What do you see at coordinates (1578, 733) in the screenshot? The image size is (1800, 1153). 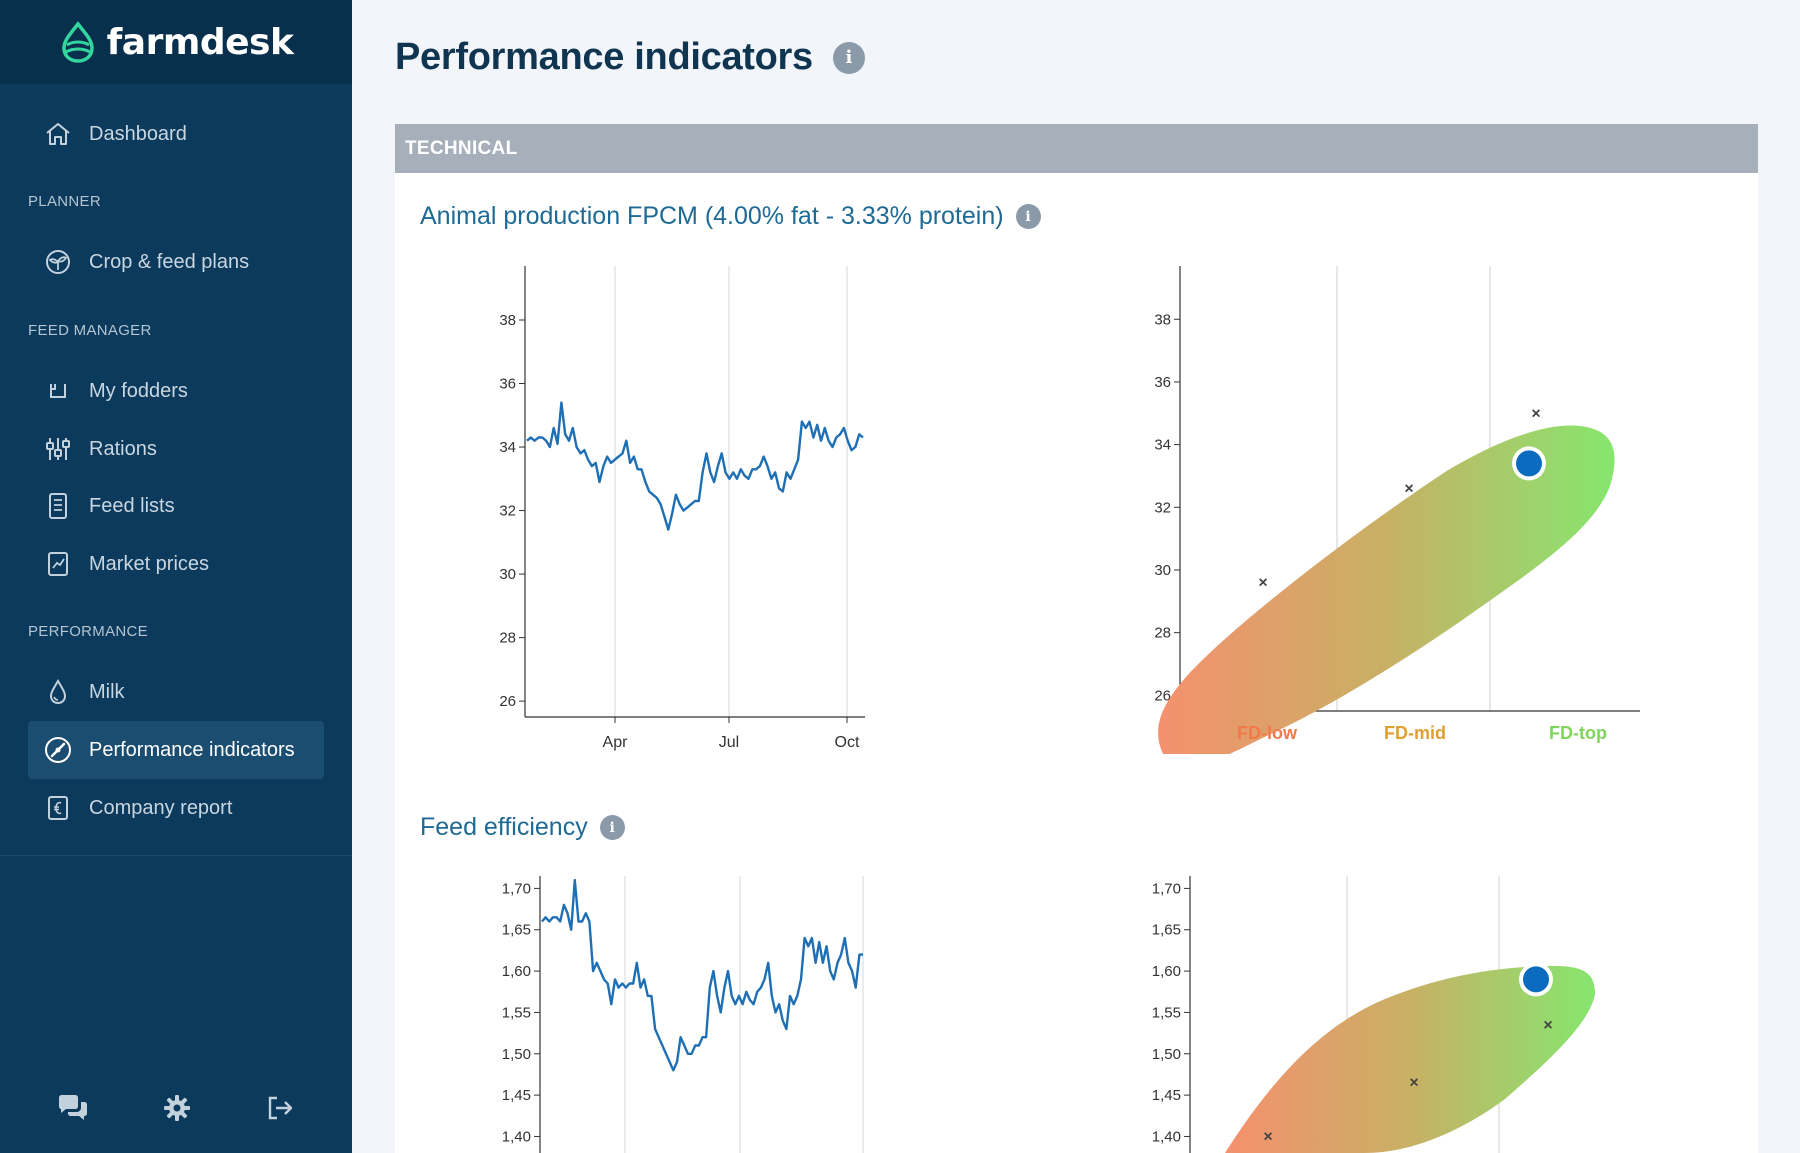 I see `x-category-label: FD-top` at bounding box center [1578, 733].